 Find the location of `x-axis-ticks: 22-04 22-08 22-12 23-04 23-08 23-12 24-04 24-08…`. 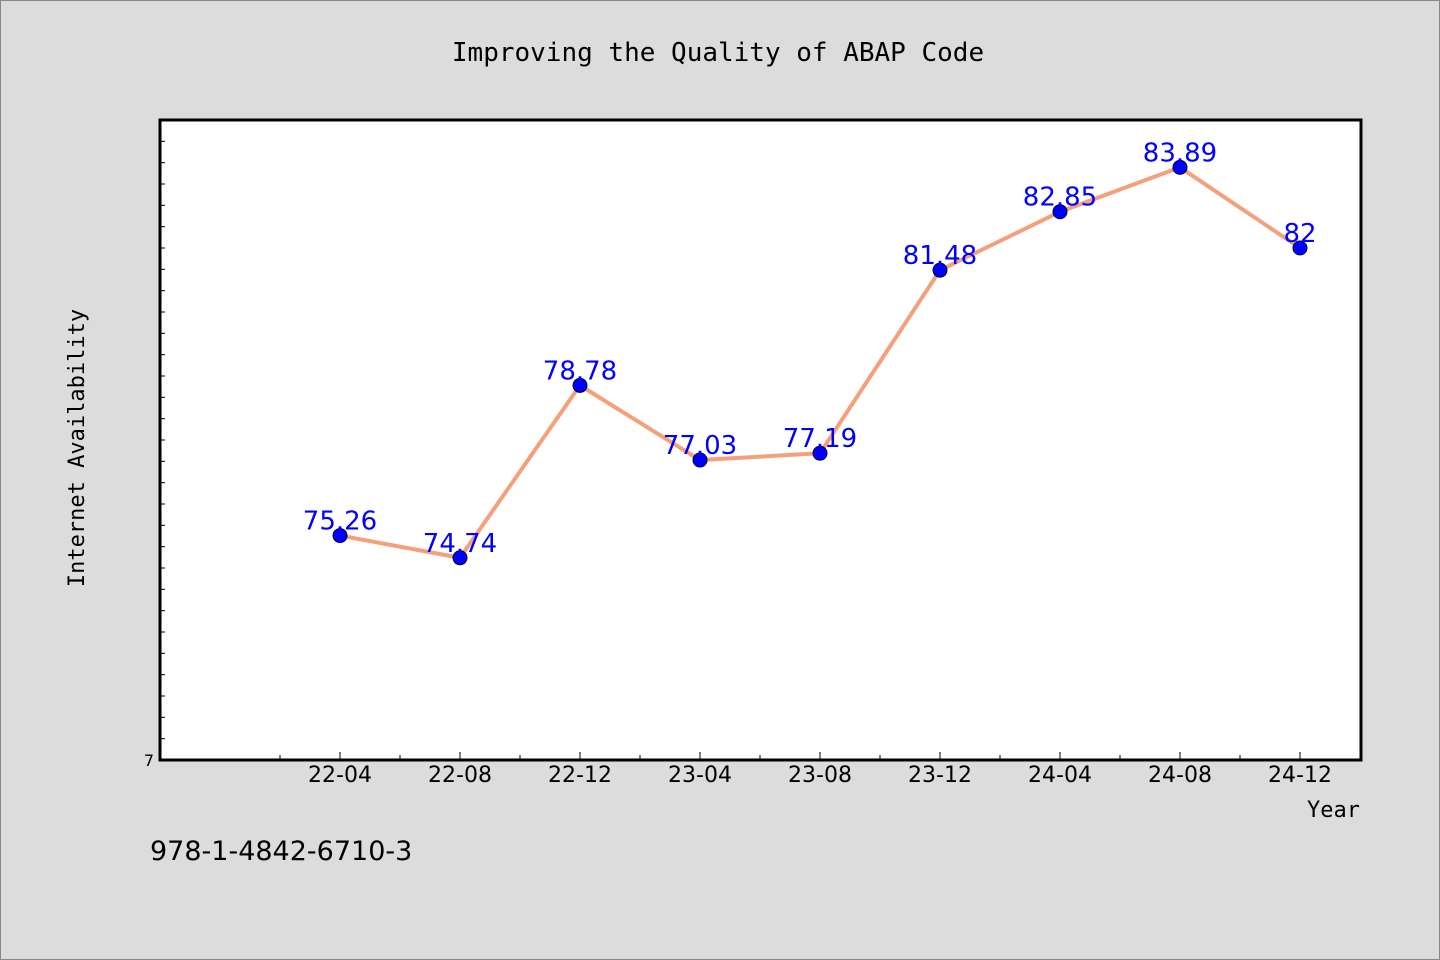

x-axis-ticks: 22-04 22-08 22-12 23-04 23-08 23-12 24-04 24-08… is located at coordinates (805, 770).